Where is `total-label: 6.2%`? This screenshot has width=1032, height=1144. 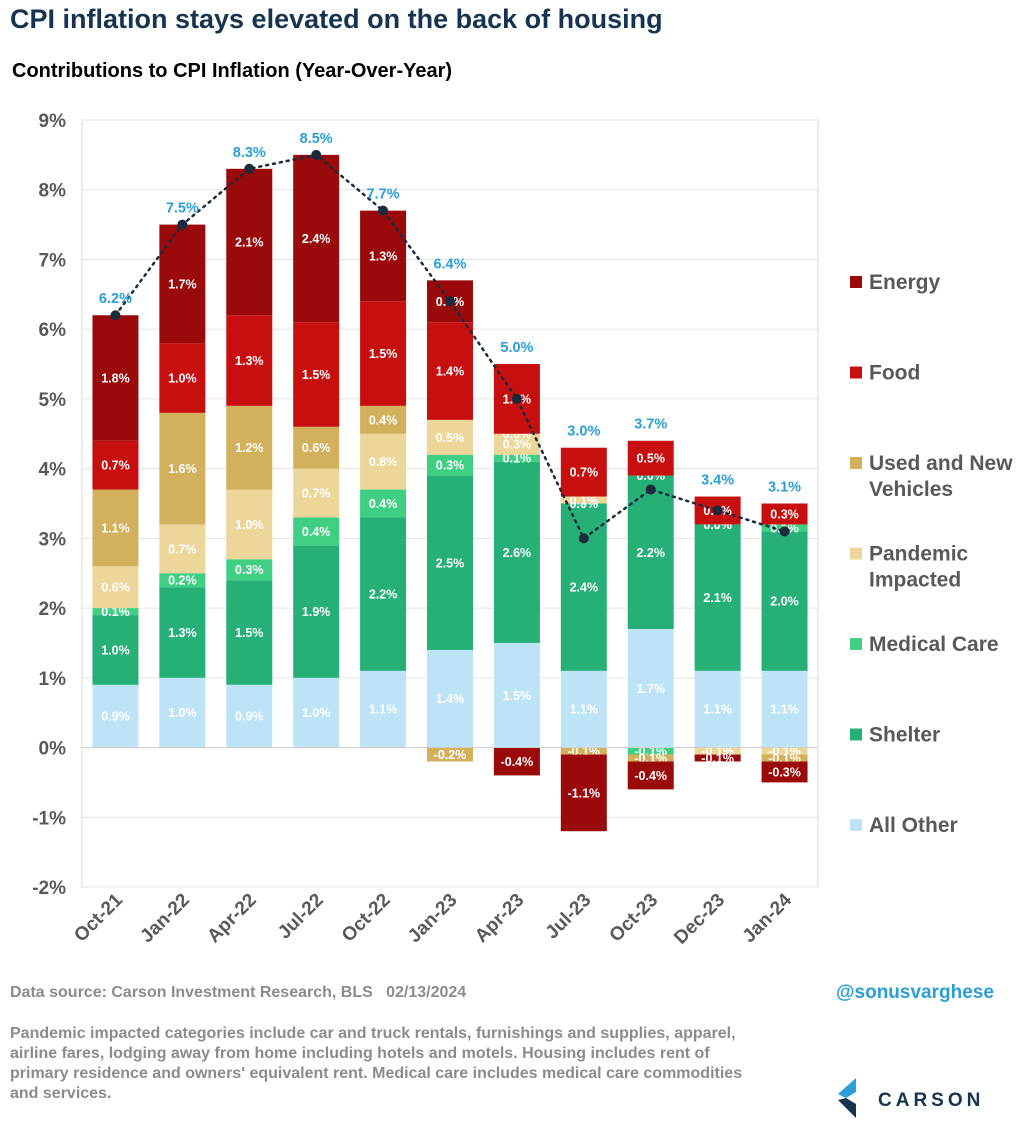
total-label: 6.2% is located at coordinates (115, 299).